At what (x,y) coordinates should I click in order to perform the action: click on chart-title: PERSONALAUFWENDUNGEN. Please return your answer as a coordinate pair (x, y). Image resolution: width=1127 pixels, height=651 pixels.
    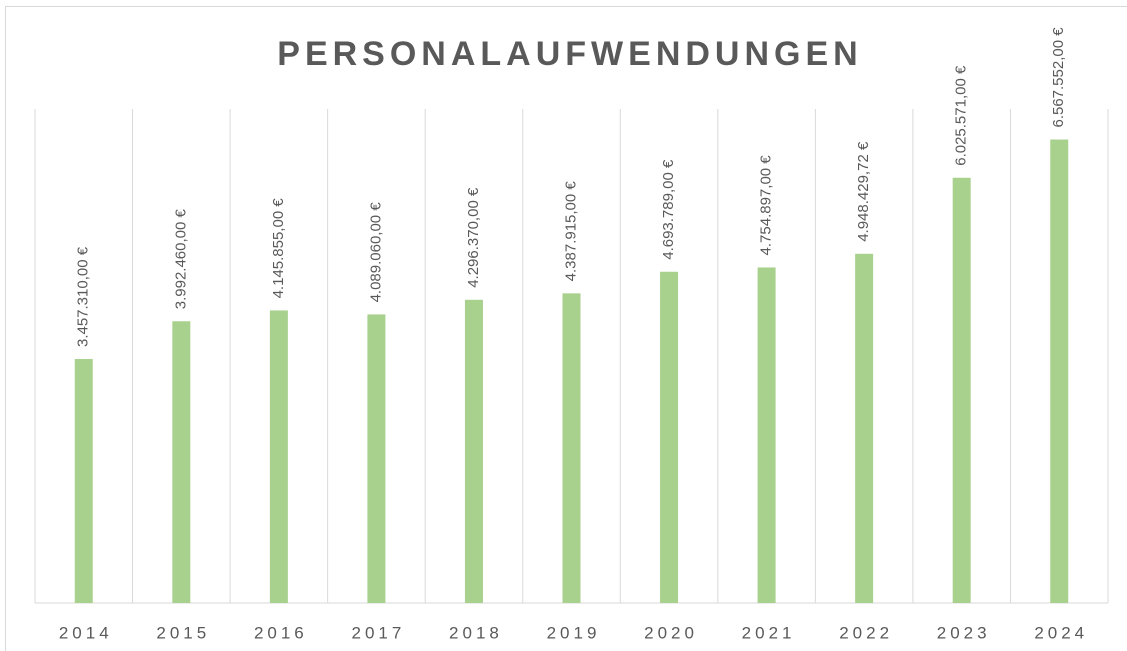
    Looking at the image, I should click on (569, 54).